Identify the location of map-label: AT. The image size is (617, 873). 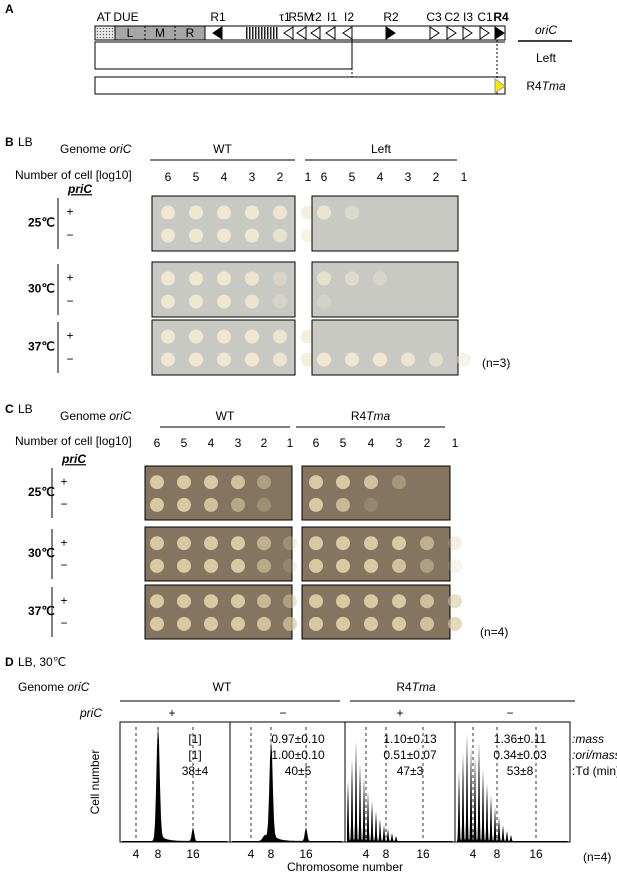
(104, 17).